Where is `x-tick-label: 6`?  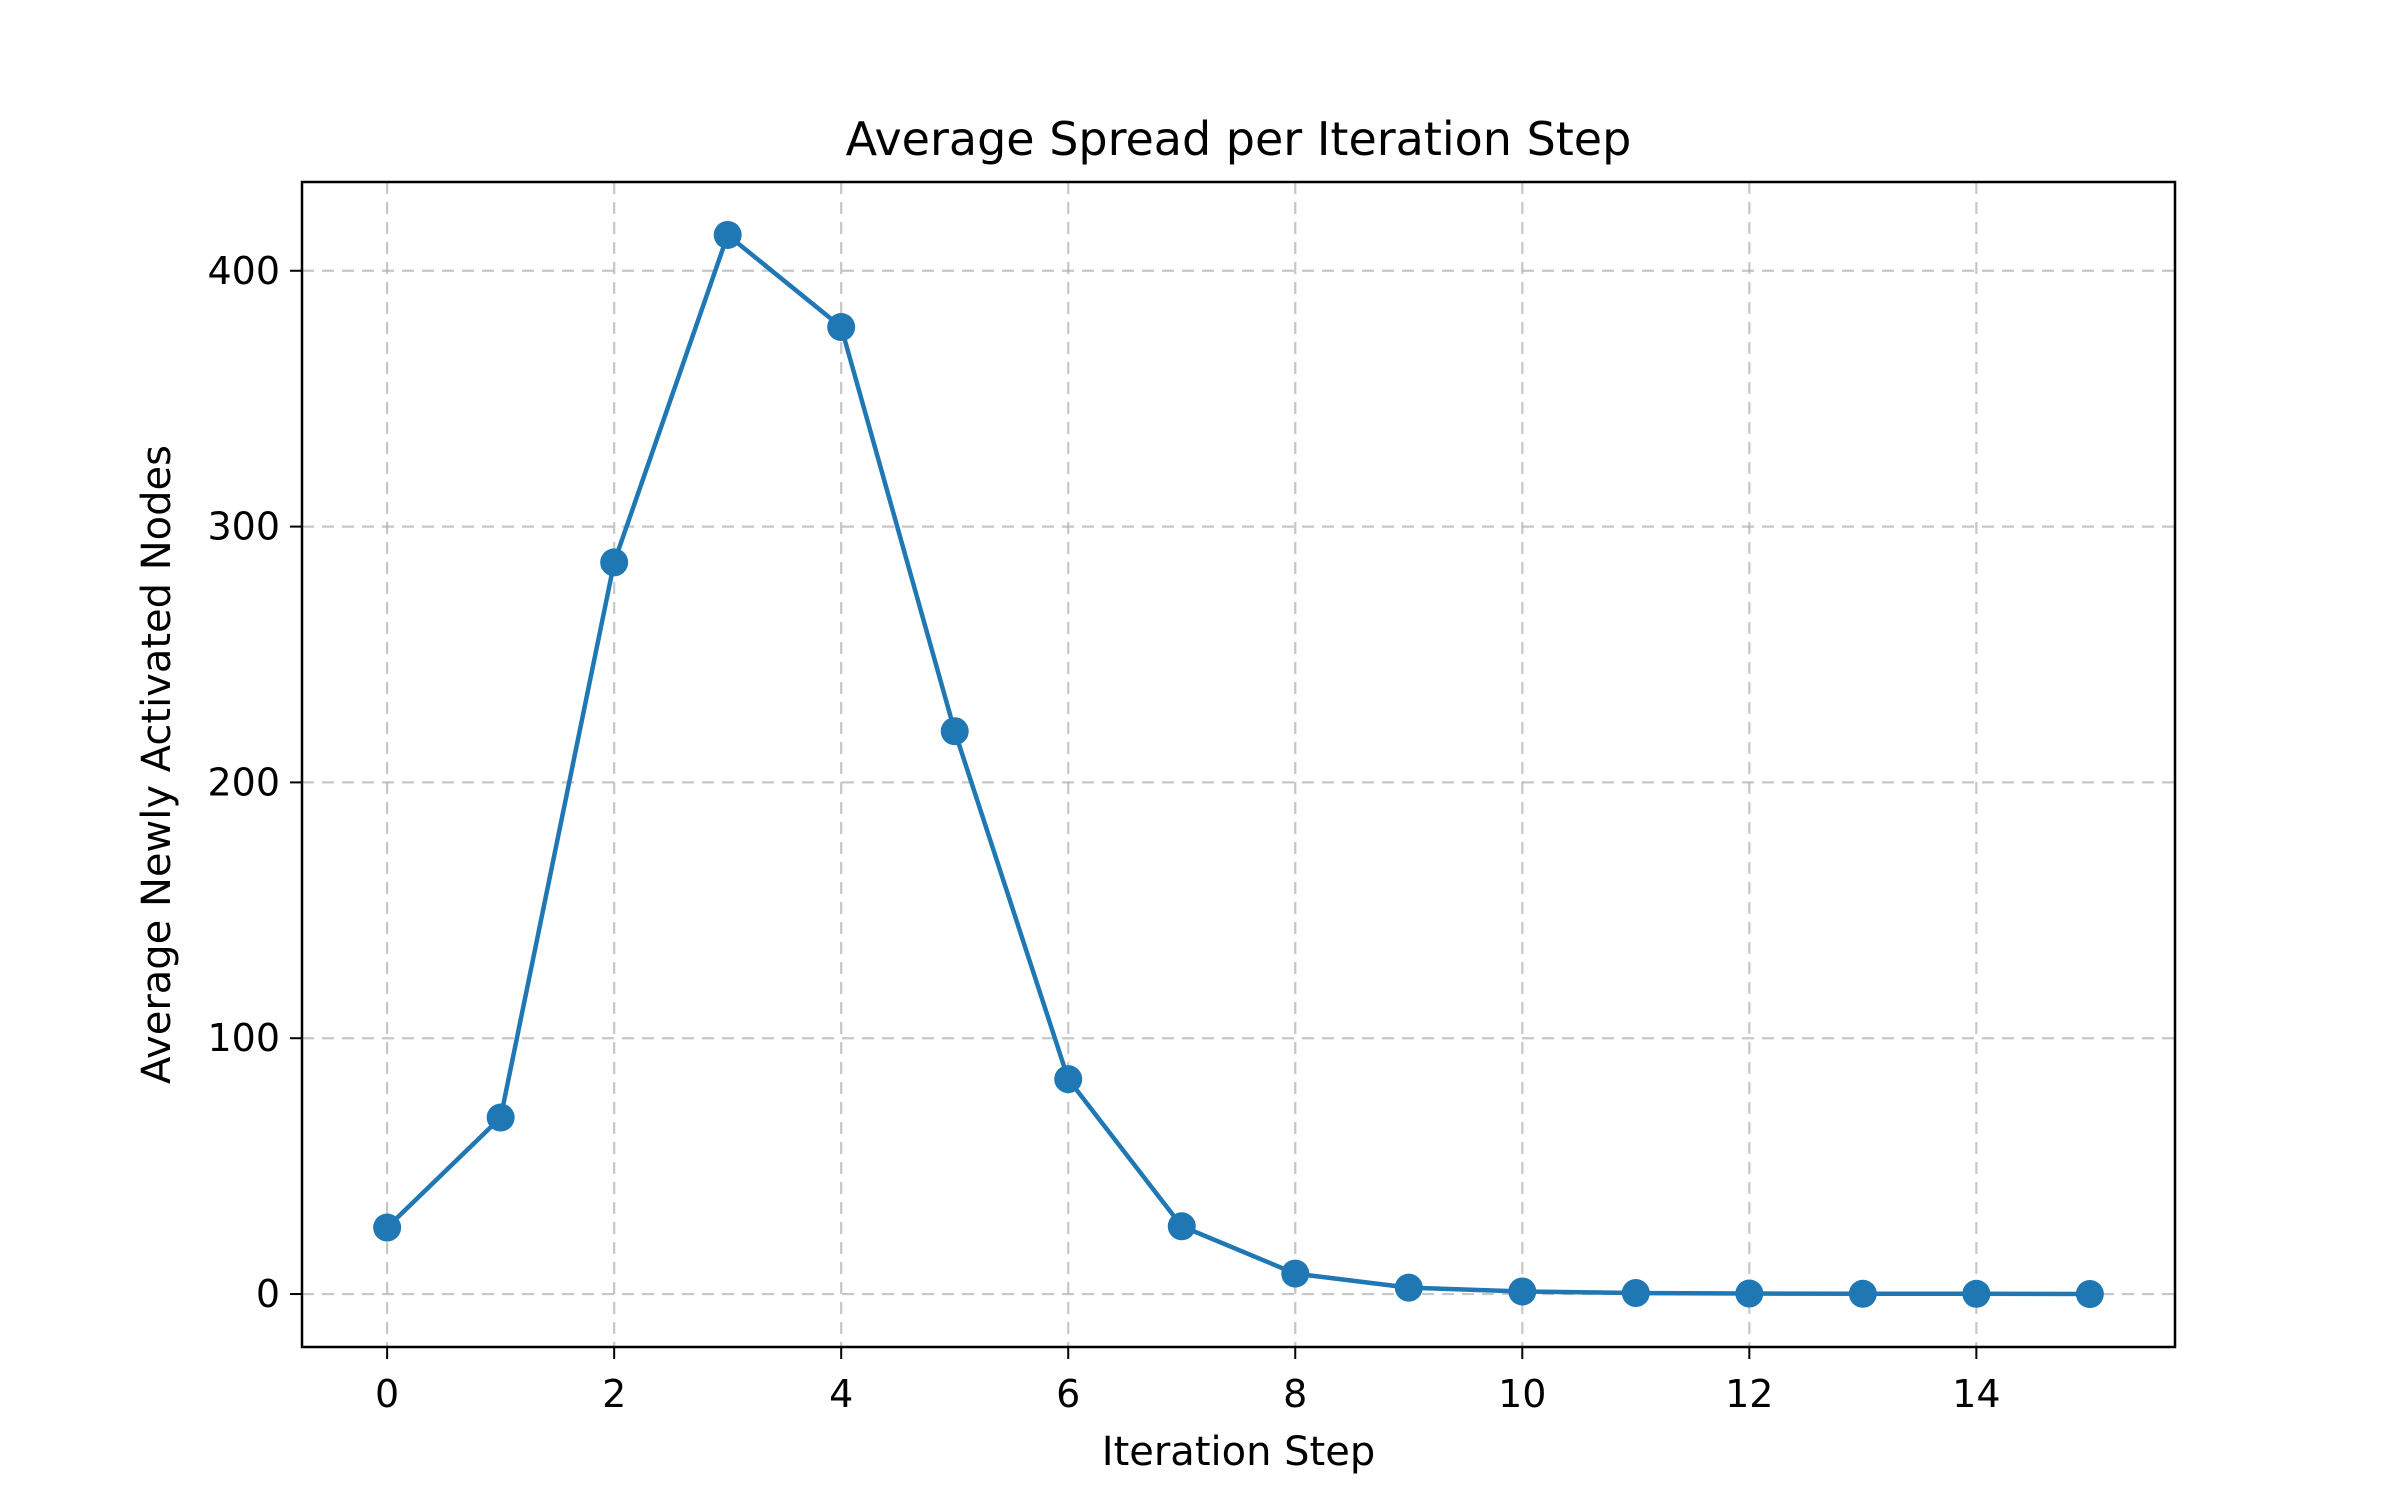 x-tick-label: 6 is located at coordinates (1068, 1394).